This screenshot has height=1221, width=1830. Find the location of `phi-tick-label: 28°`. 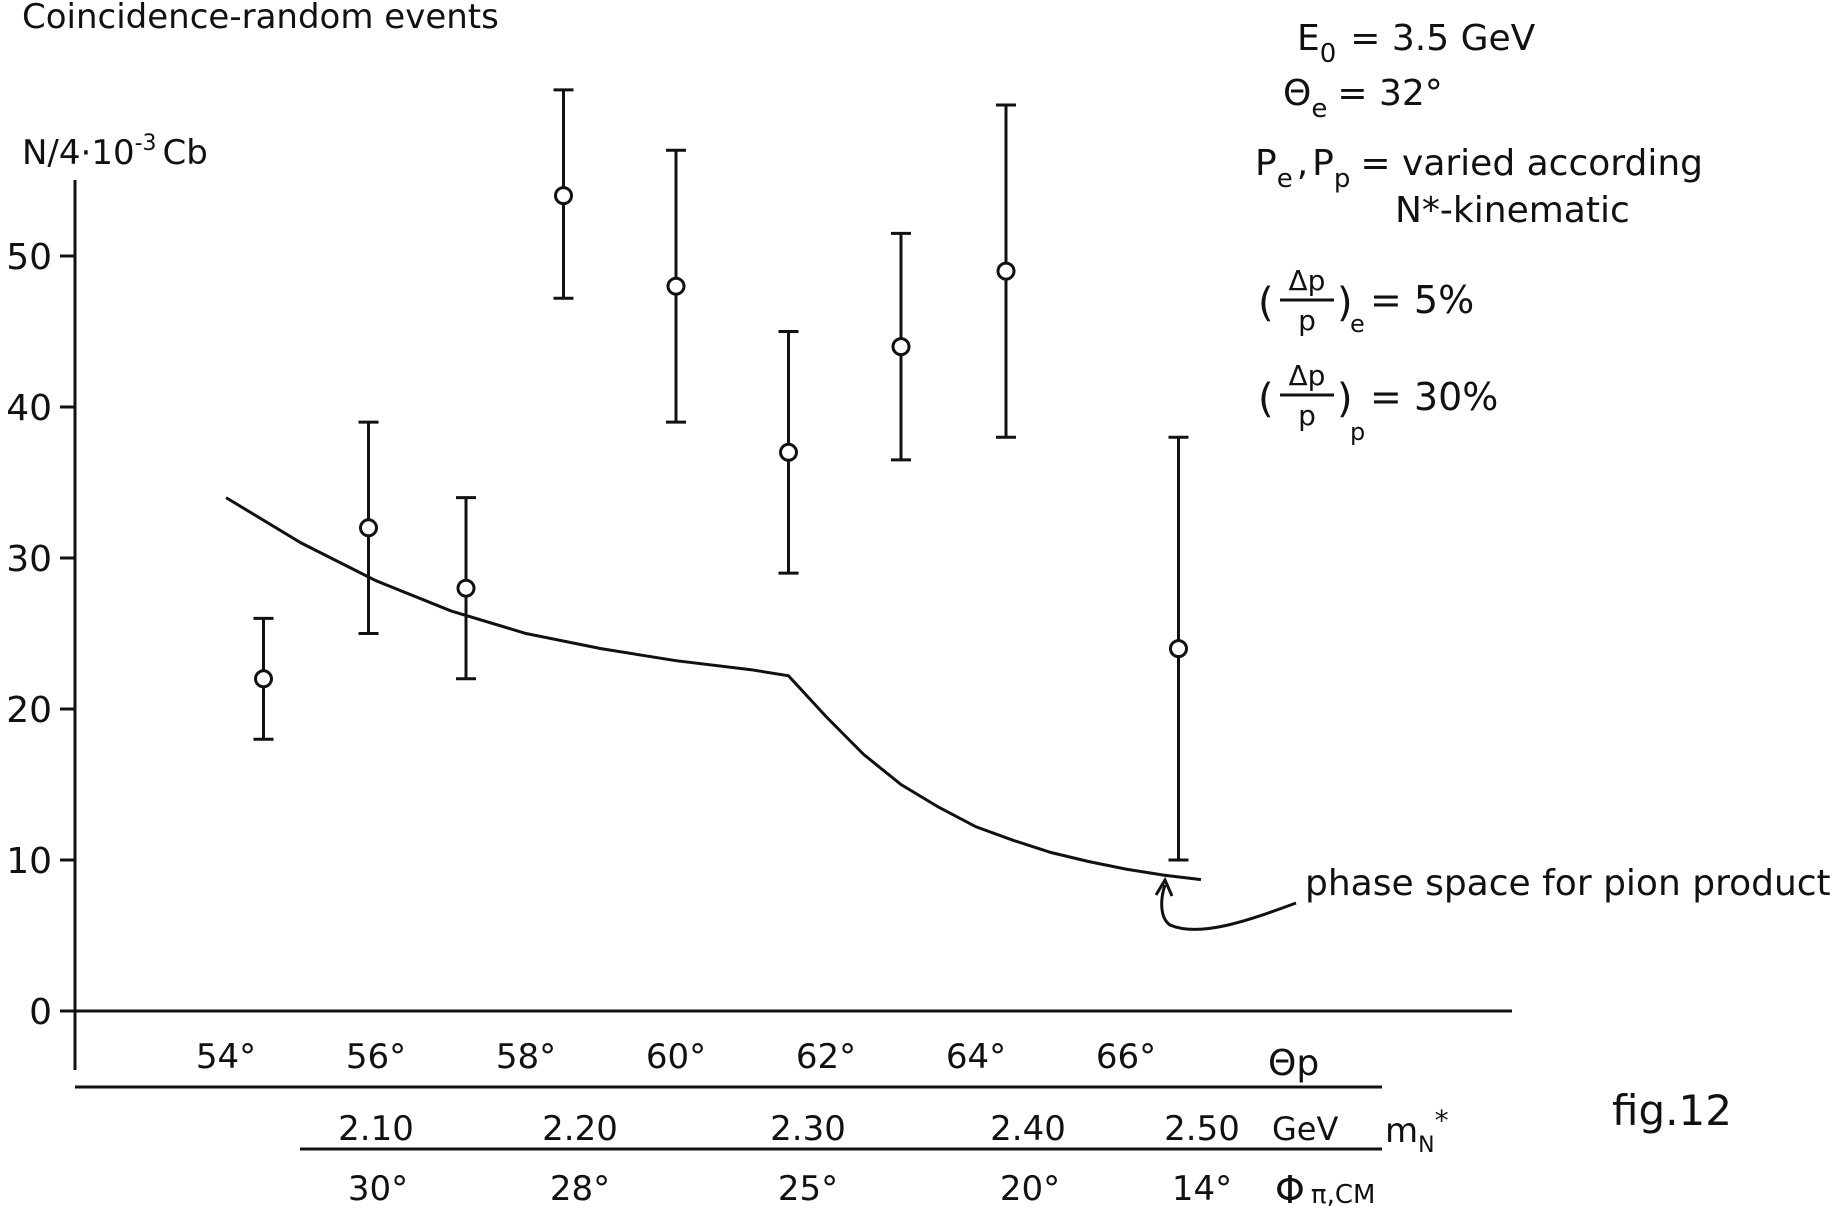

phi-tick-label: 28° is located at coordinates (580, 1189).